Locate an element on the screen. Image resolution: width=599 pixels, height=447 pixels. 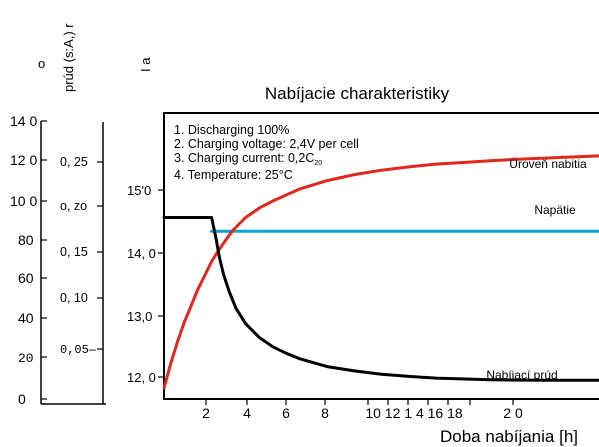
charge-tick-label: 80 is located at coordinates (26, 240).